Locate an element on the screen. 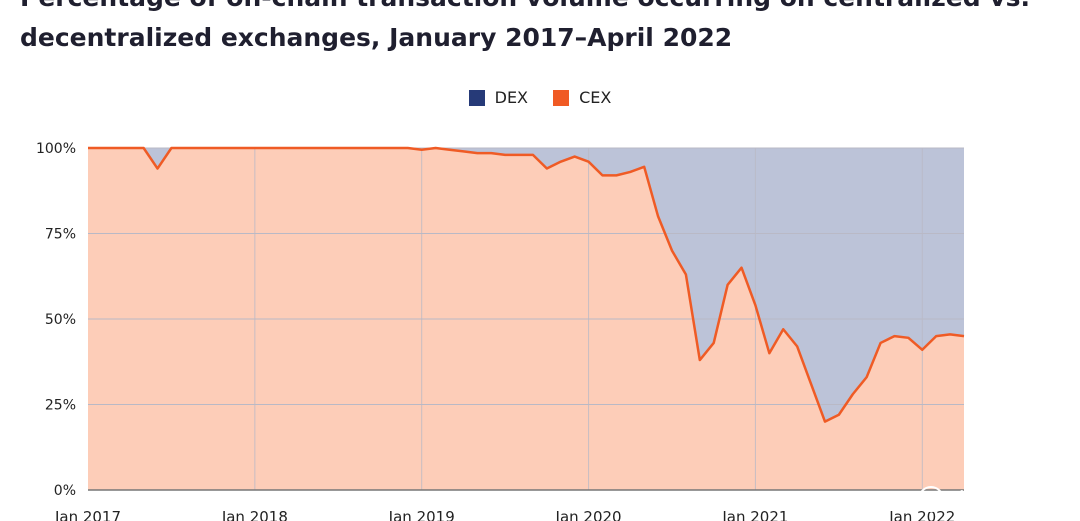  y-tick-label: 75% is located at coordinates (60, 235).